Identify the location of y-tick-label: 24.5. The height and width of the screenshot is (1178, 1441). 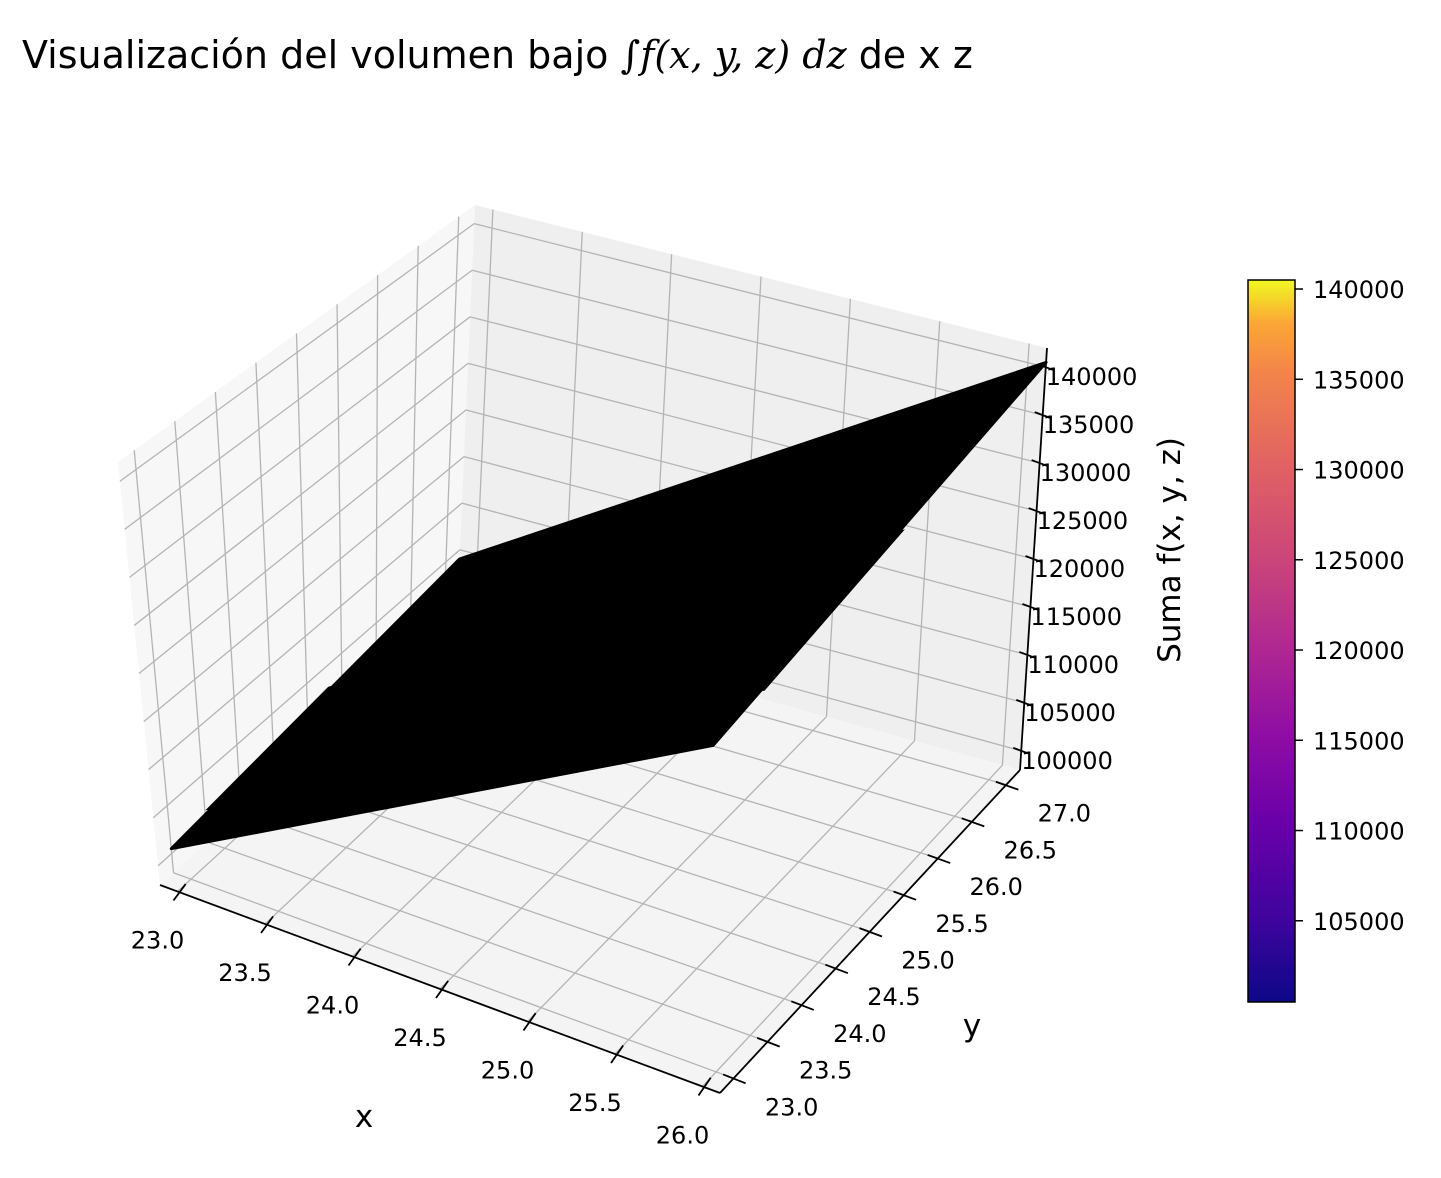
(893, 997).